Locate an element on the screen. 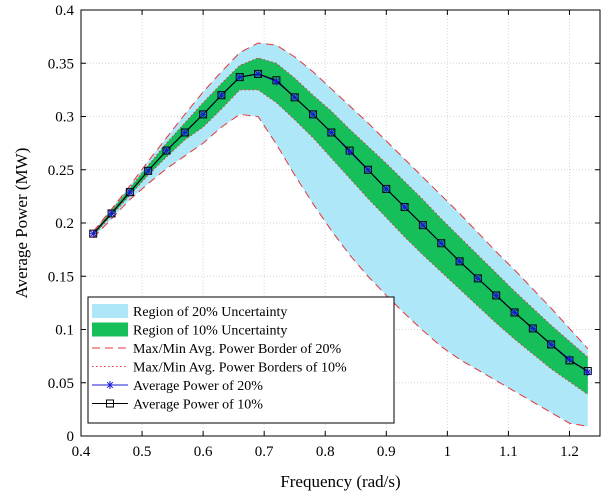 This screenshot has width=611, height=497. legend-label: Max/Min Avg. Power Borders of 10% is located at coordinates (240, 368).